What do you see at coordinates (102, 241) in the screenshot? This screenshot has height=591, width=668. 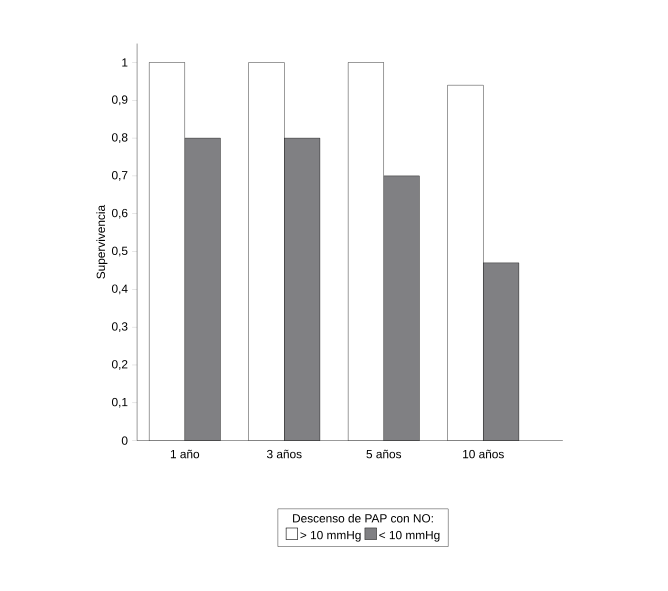 I see `y-axis-title: Supervivencia` at bounding box center [102, 241].